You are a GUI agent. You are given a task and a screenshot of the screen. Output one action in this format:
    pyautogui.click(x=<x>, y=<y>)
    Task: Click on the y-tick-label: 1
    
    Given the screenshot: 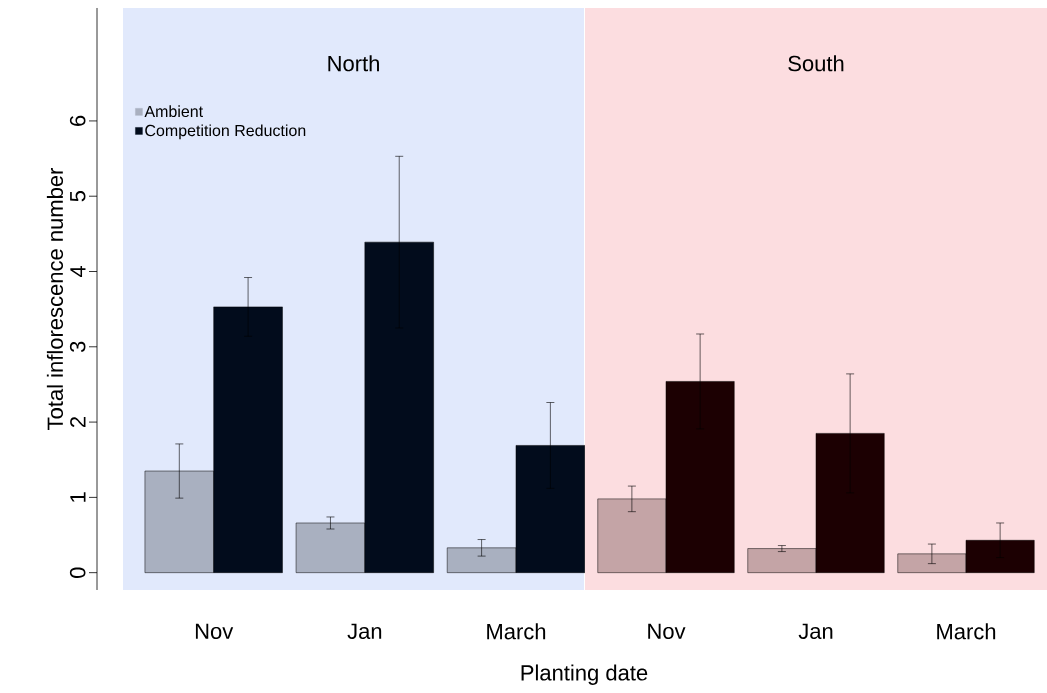 What is the action you would take?
    pyautogui.click(x=78, y=497)
    